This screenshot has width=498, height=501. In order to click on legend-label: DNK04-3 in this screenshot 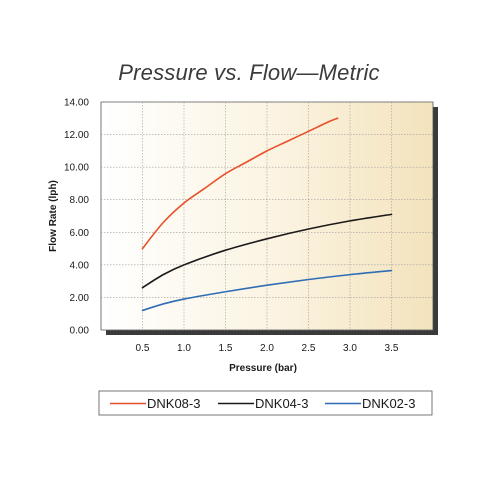, I will do `click(281, 403)`.